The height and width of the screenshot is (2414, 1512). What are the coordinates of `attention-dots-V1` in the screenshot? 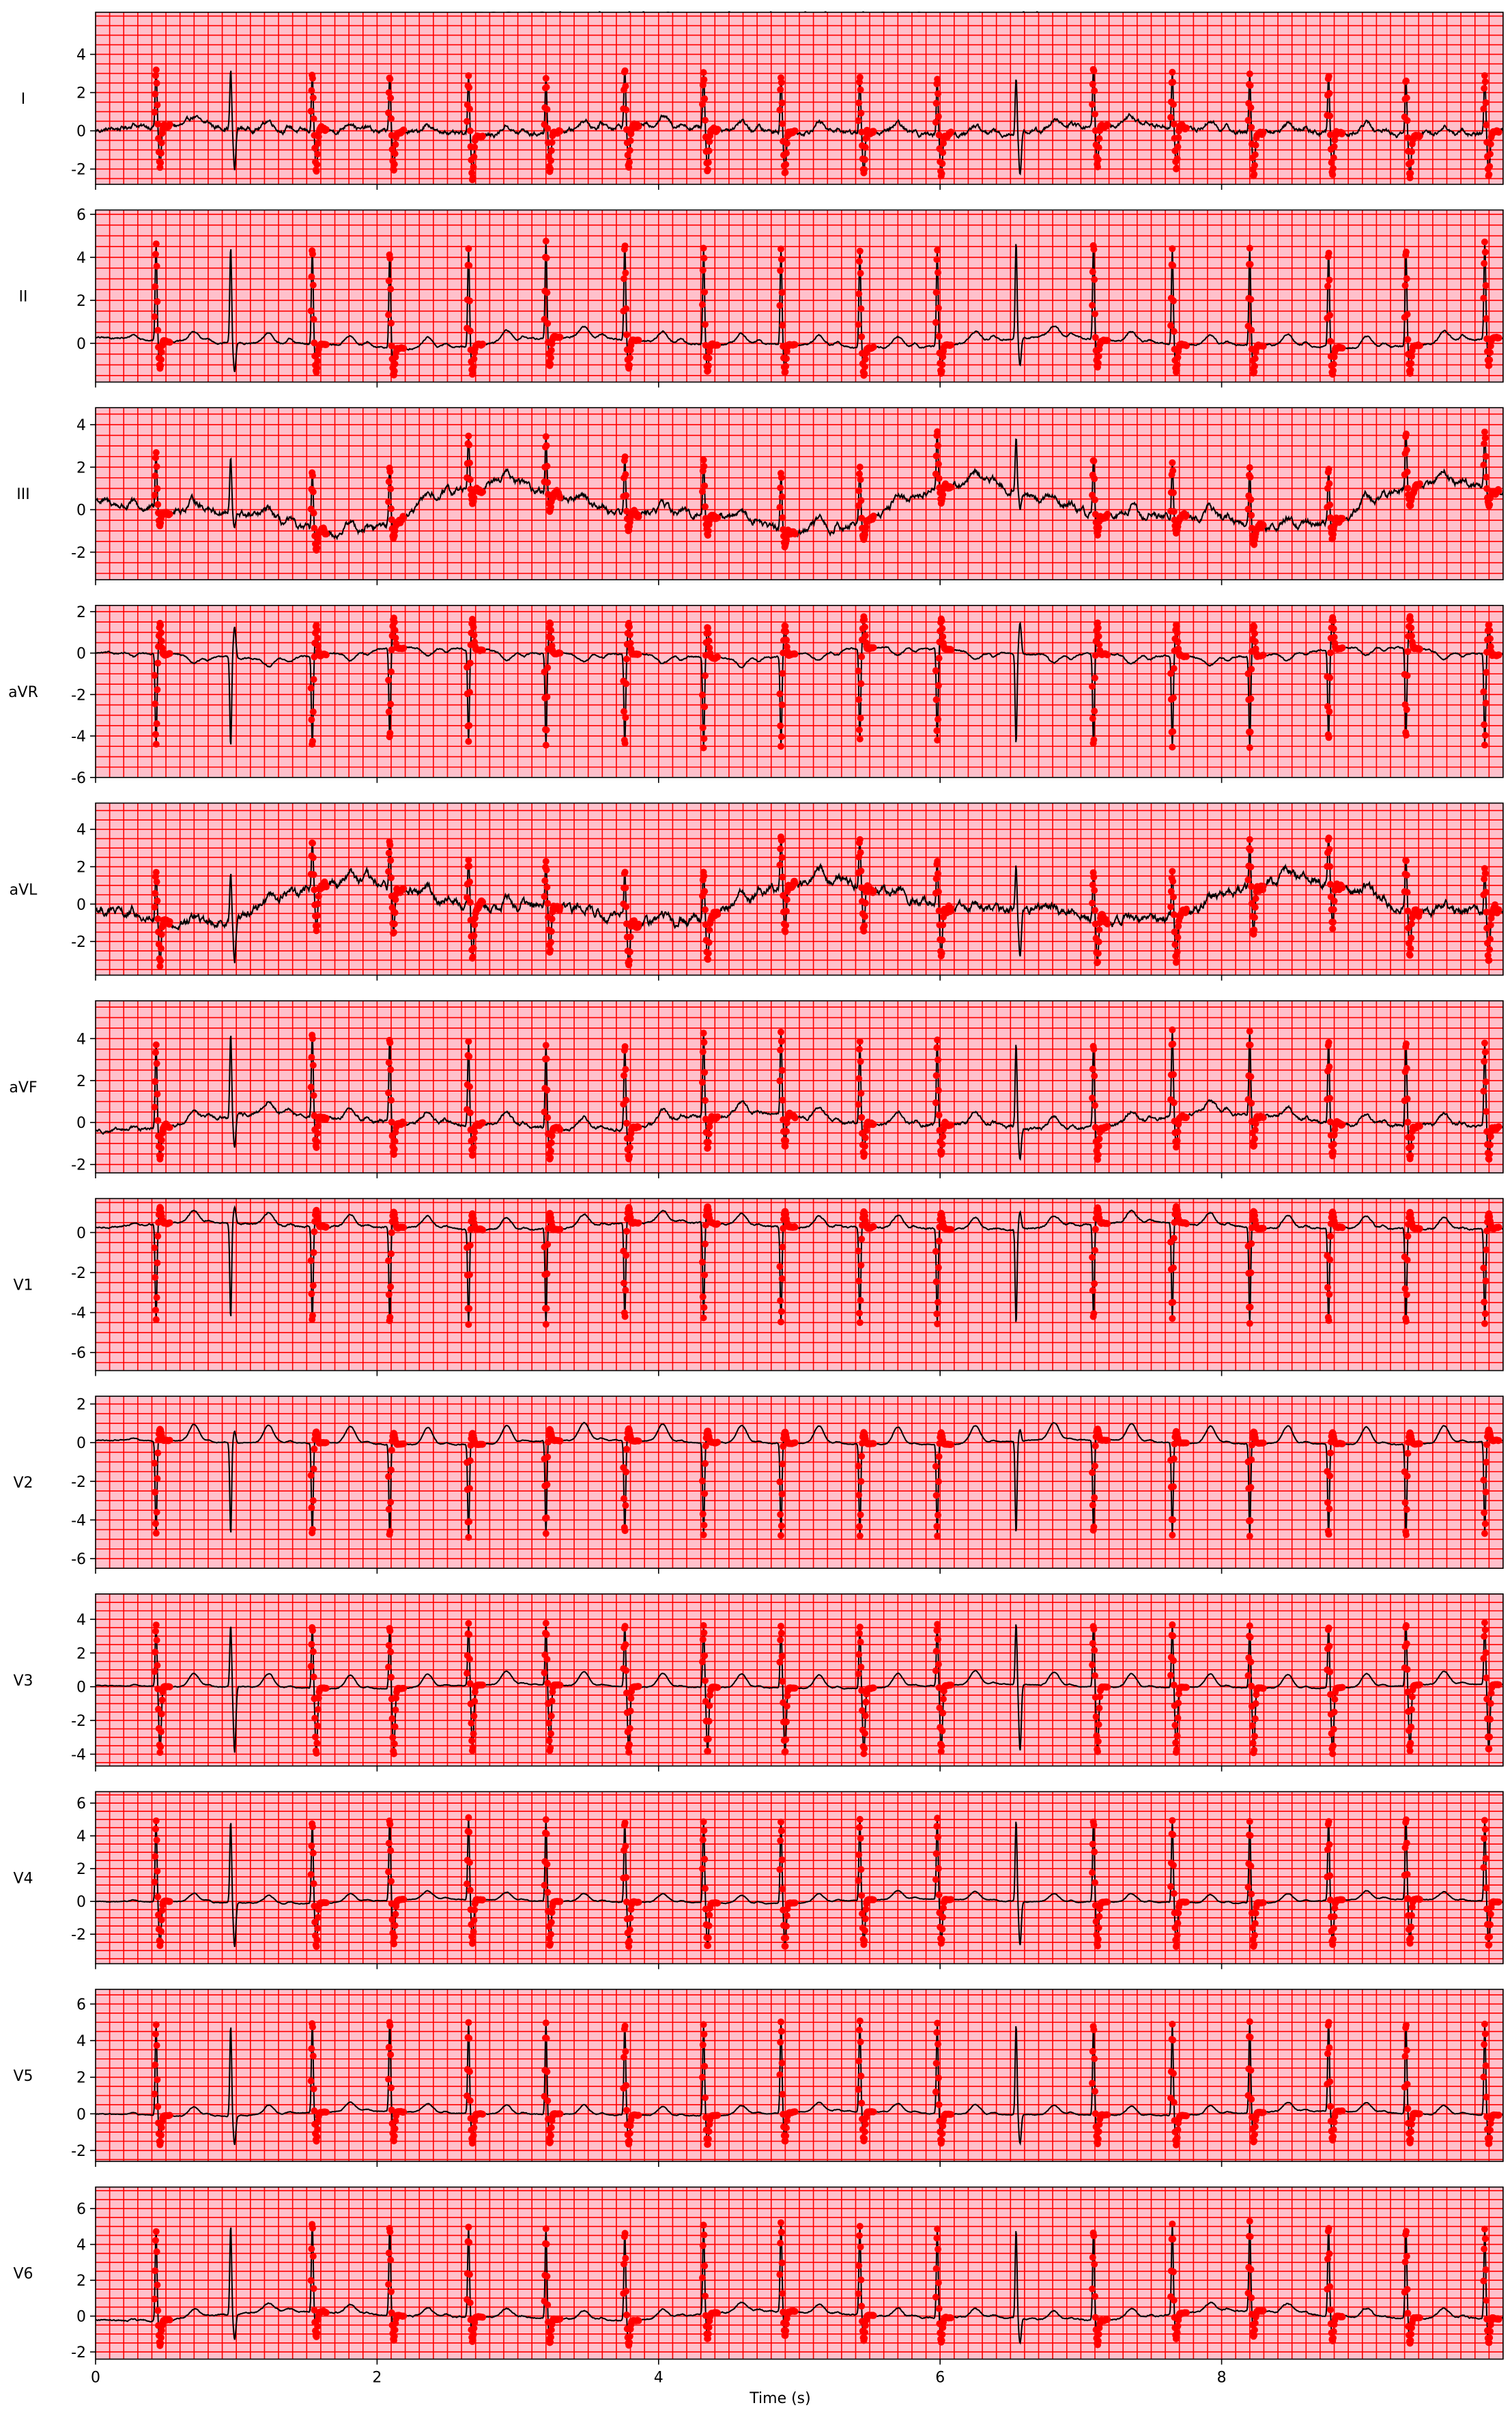 It's located at (826, 1266).